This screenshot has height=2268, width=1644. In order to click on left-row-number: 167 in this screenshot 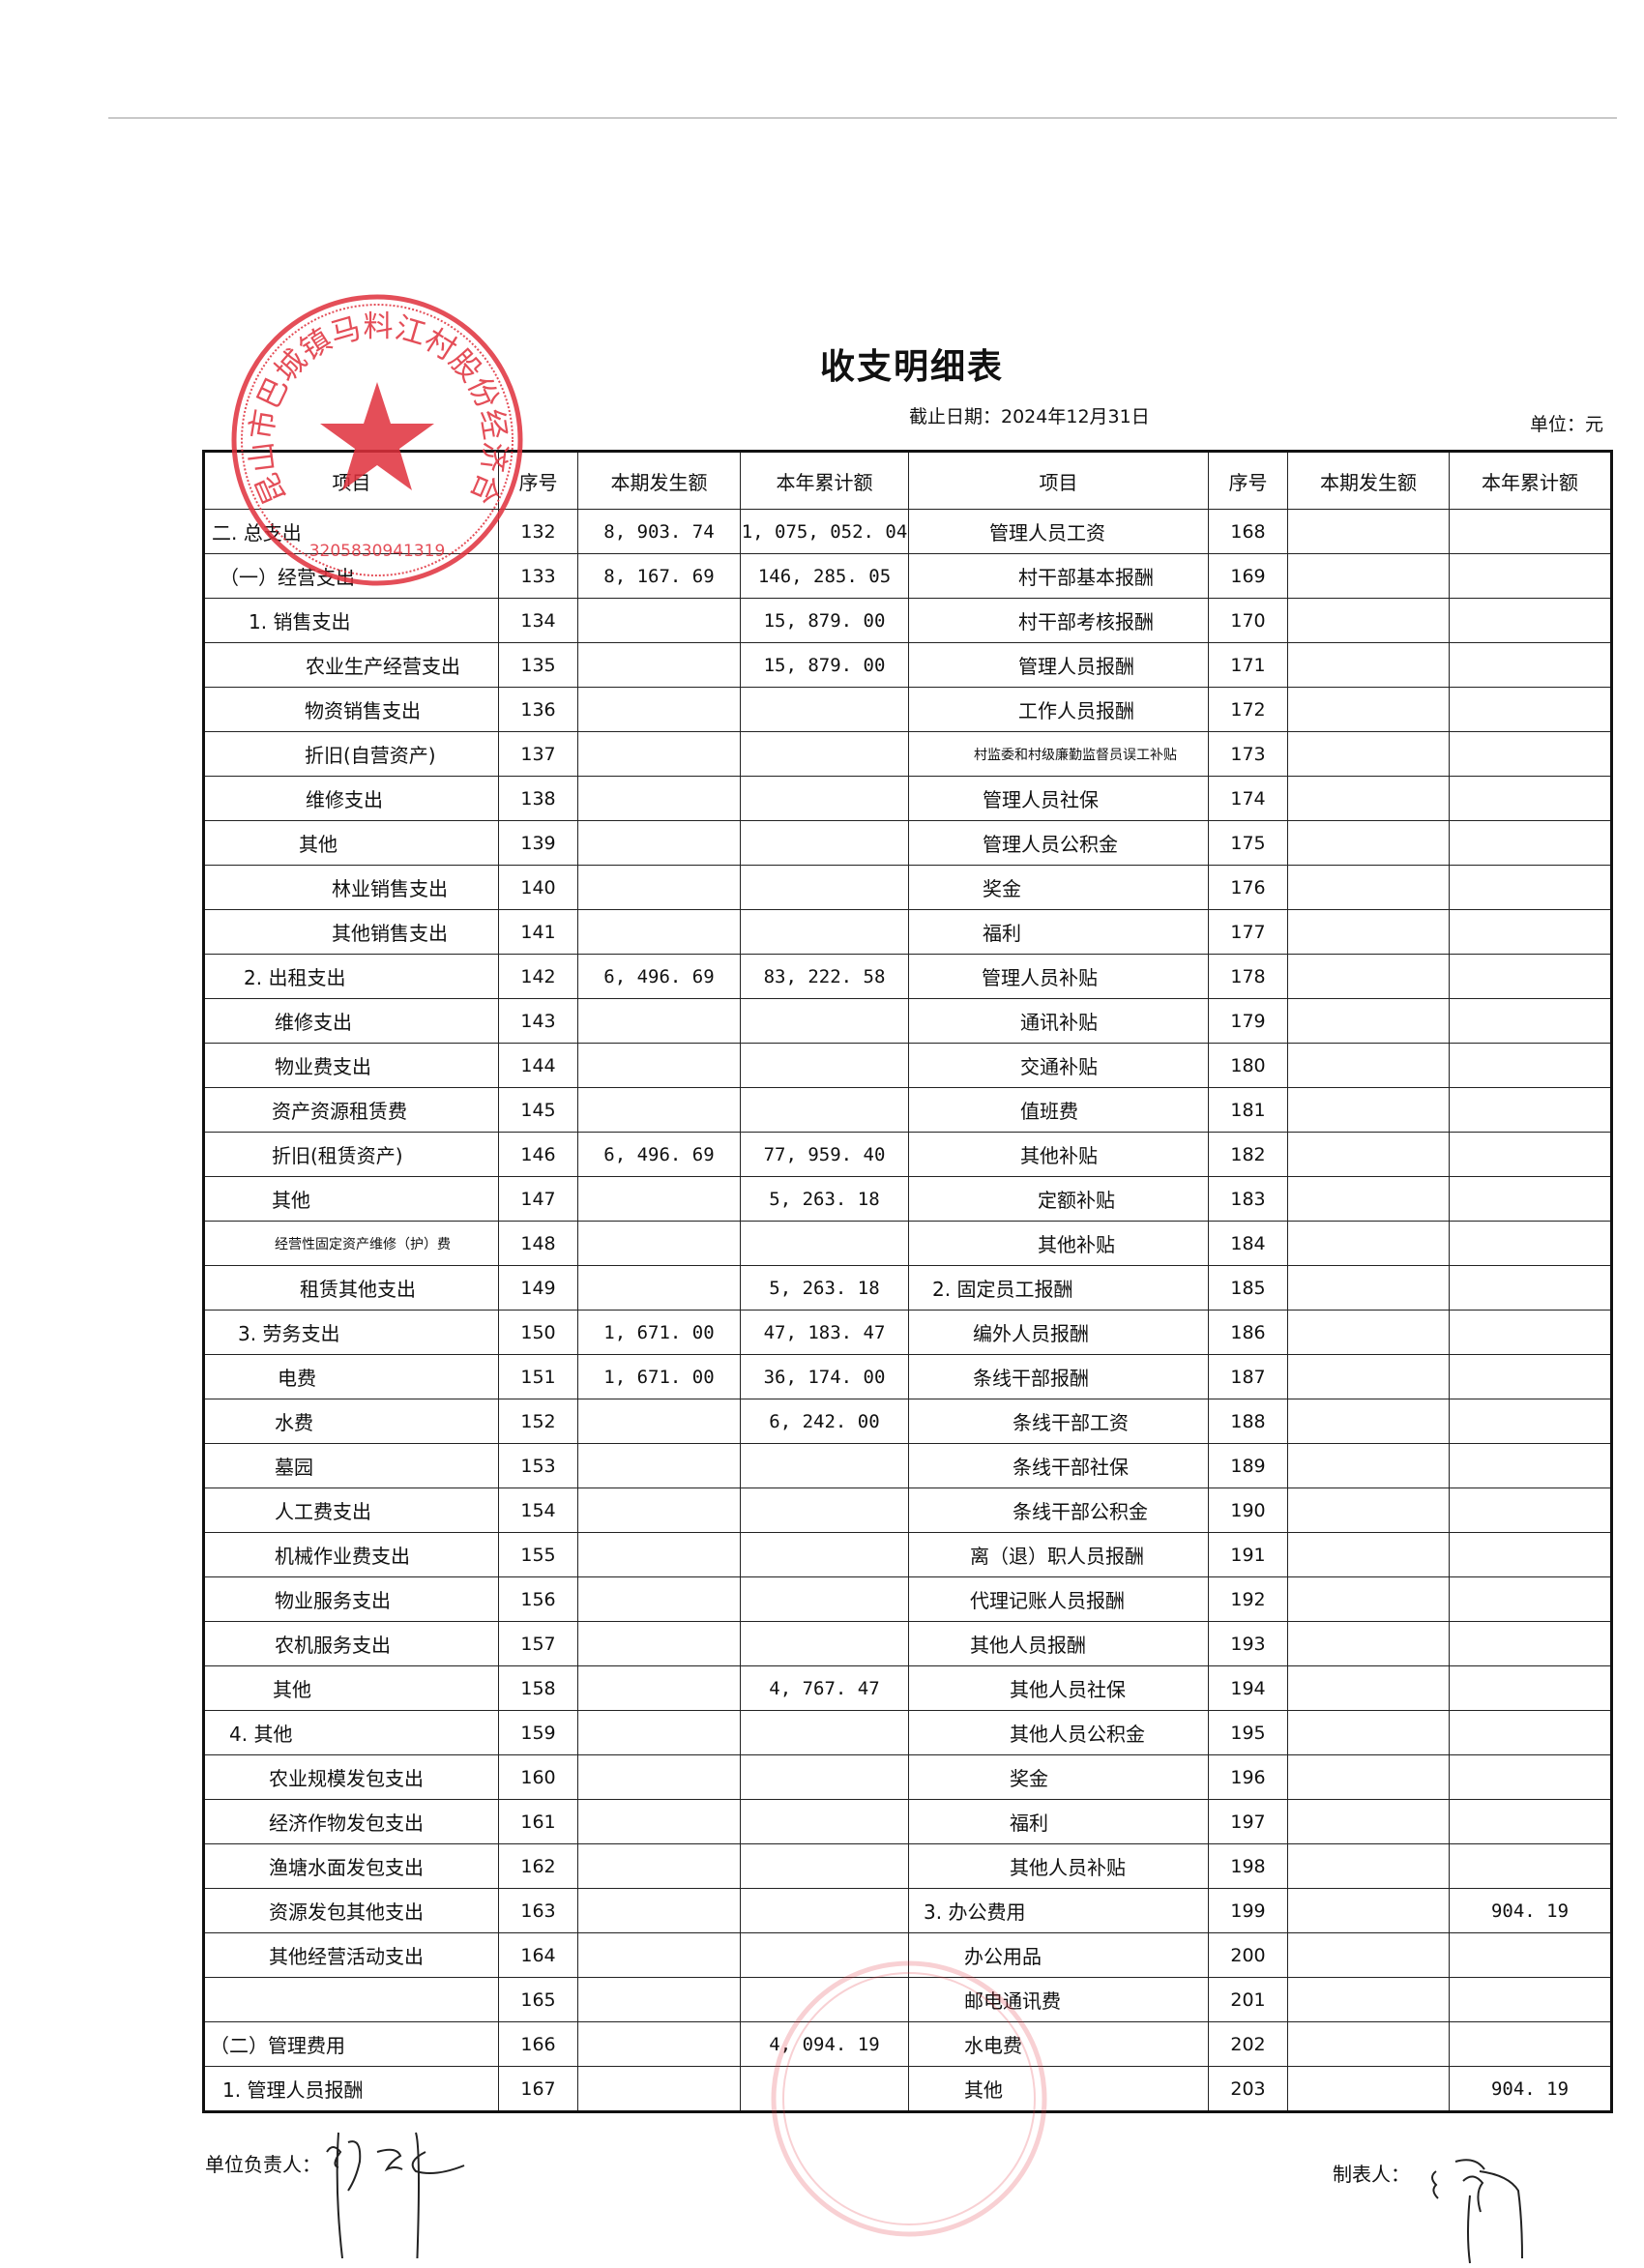, I will do `click(538, 2089)`.